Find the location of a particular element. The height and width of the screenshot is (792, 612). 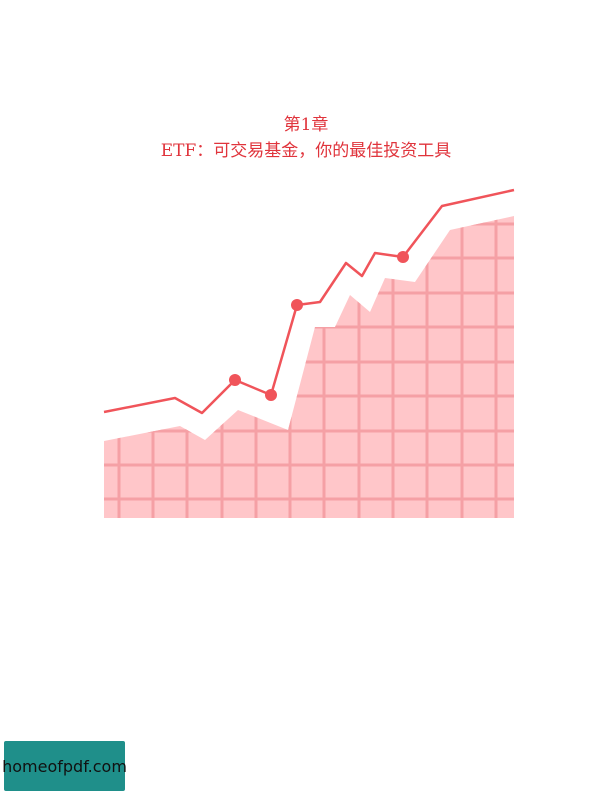

chapter-number: 第1章 is located at coordinates (306, 125).